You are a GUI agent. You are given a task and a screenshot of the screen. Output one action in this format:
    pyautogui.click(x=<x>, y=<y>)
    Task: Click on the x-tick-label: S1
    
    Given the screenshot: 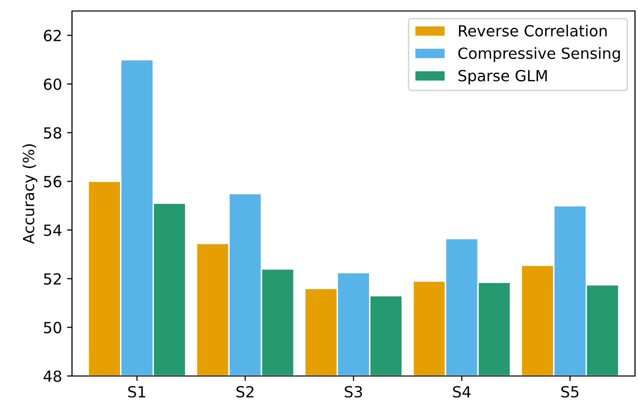 What is the action you would take?
    pyautogui.click(x=137, y=392)
    